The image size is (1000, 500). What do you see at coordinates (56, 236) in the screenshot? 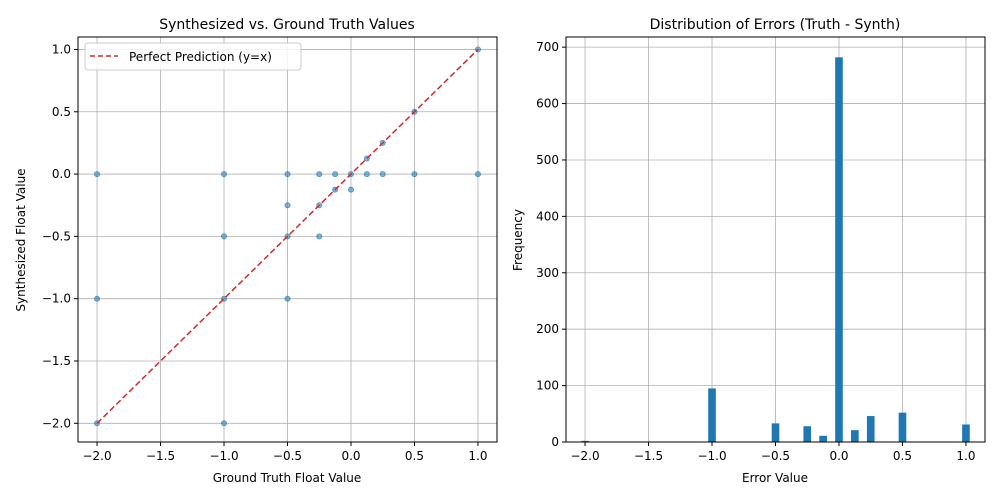
I see `y-tick-label: −0.5` at bounding box center [56, 236].